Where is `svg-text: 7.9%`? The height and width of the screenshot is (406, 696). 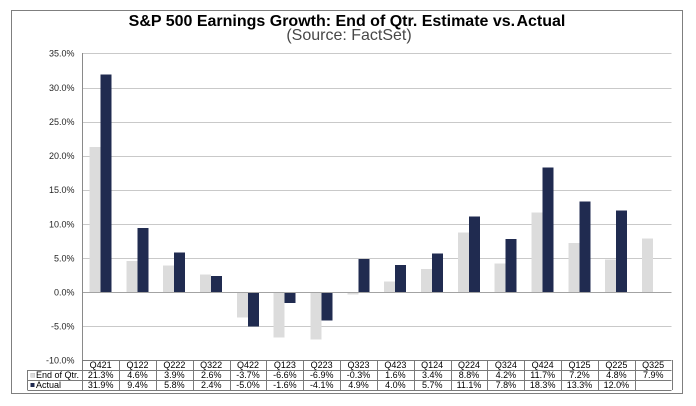
svg-text: 7.9% is located at coordinates (653, 375).